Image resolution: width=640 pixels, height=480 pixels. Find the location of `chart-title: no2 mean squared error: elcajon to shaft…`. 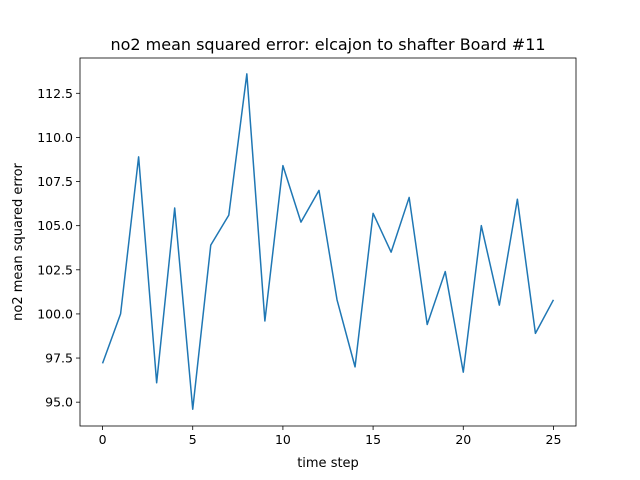

chart-title: no2 mean squared error: elcajon to shaft… is located at coordinates (327, 44).